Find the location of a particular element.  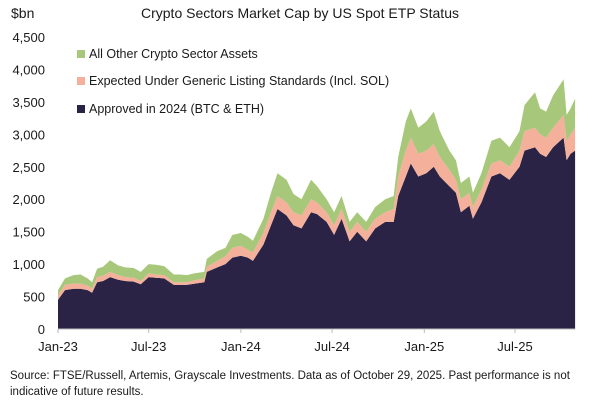

legend-label: All Other Crypto Sector Assets is located at coordinates (173, 53).